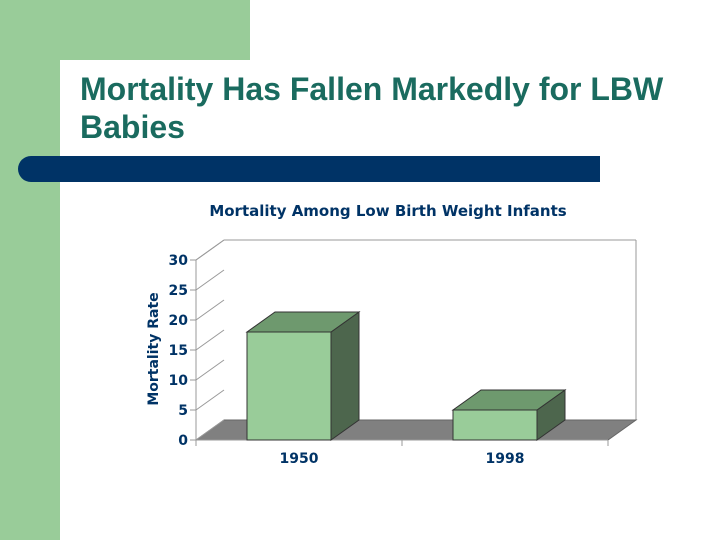 The height and width of the screenshot is (540, 720). I want to click on top-accent-band, so click(155, 30).